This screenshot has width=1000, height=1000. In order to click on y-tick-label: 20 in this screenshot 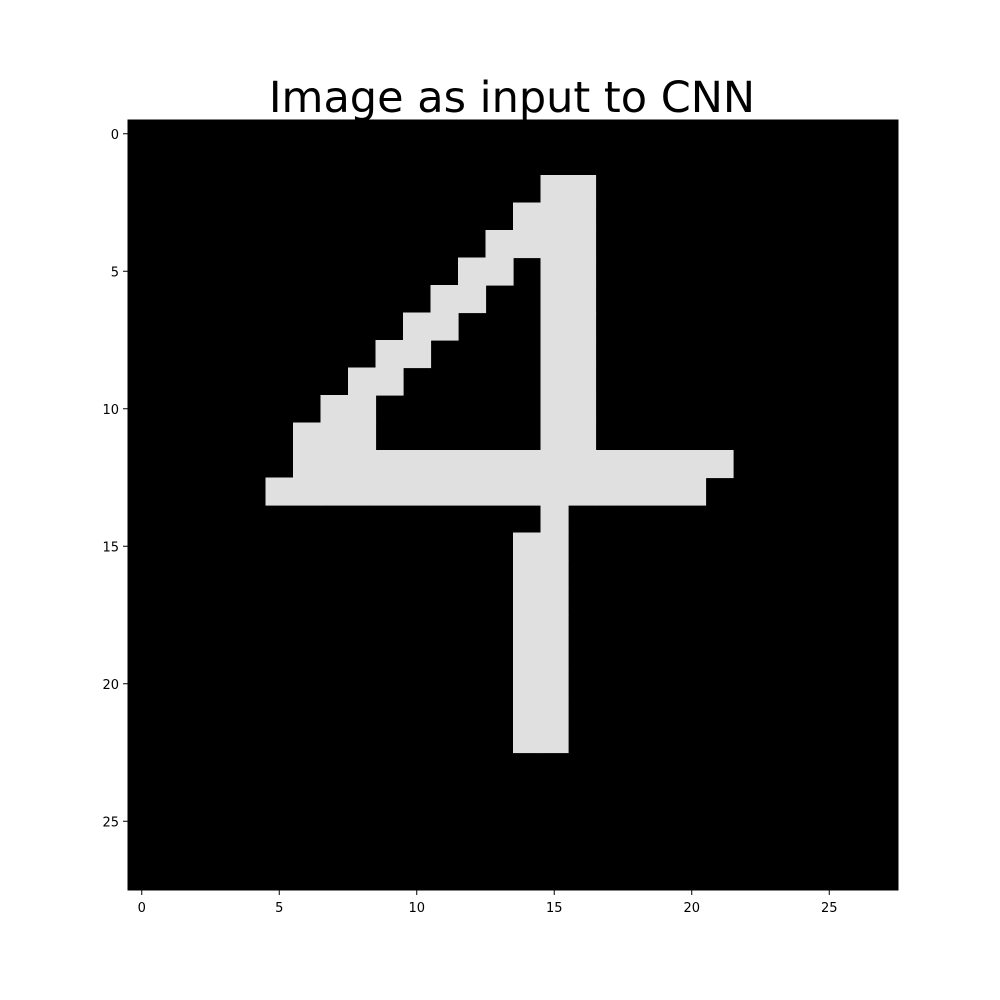, I will do `click(110, 685)`.